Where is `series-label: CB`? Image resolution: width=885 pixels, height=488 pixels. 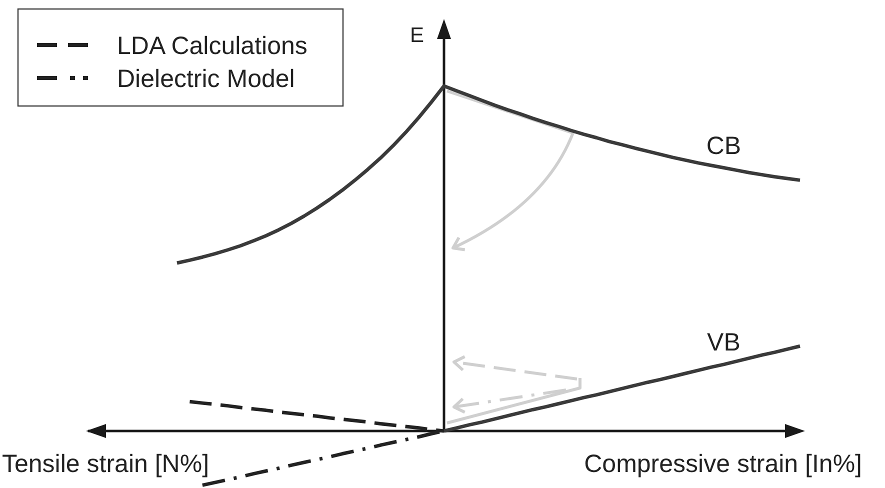 series-label: CB is located at coordinates (724, 146).